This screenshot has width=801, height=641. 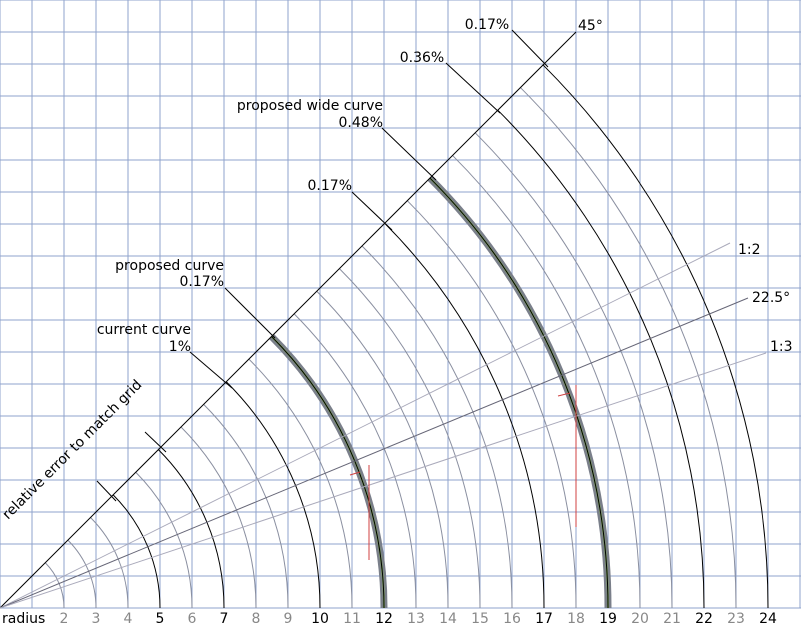 What do you see at coordinates (480, 619) in the screenshot?
I see `radius-tick-label: 15` at bounding box center [480, 619].